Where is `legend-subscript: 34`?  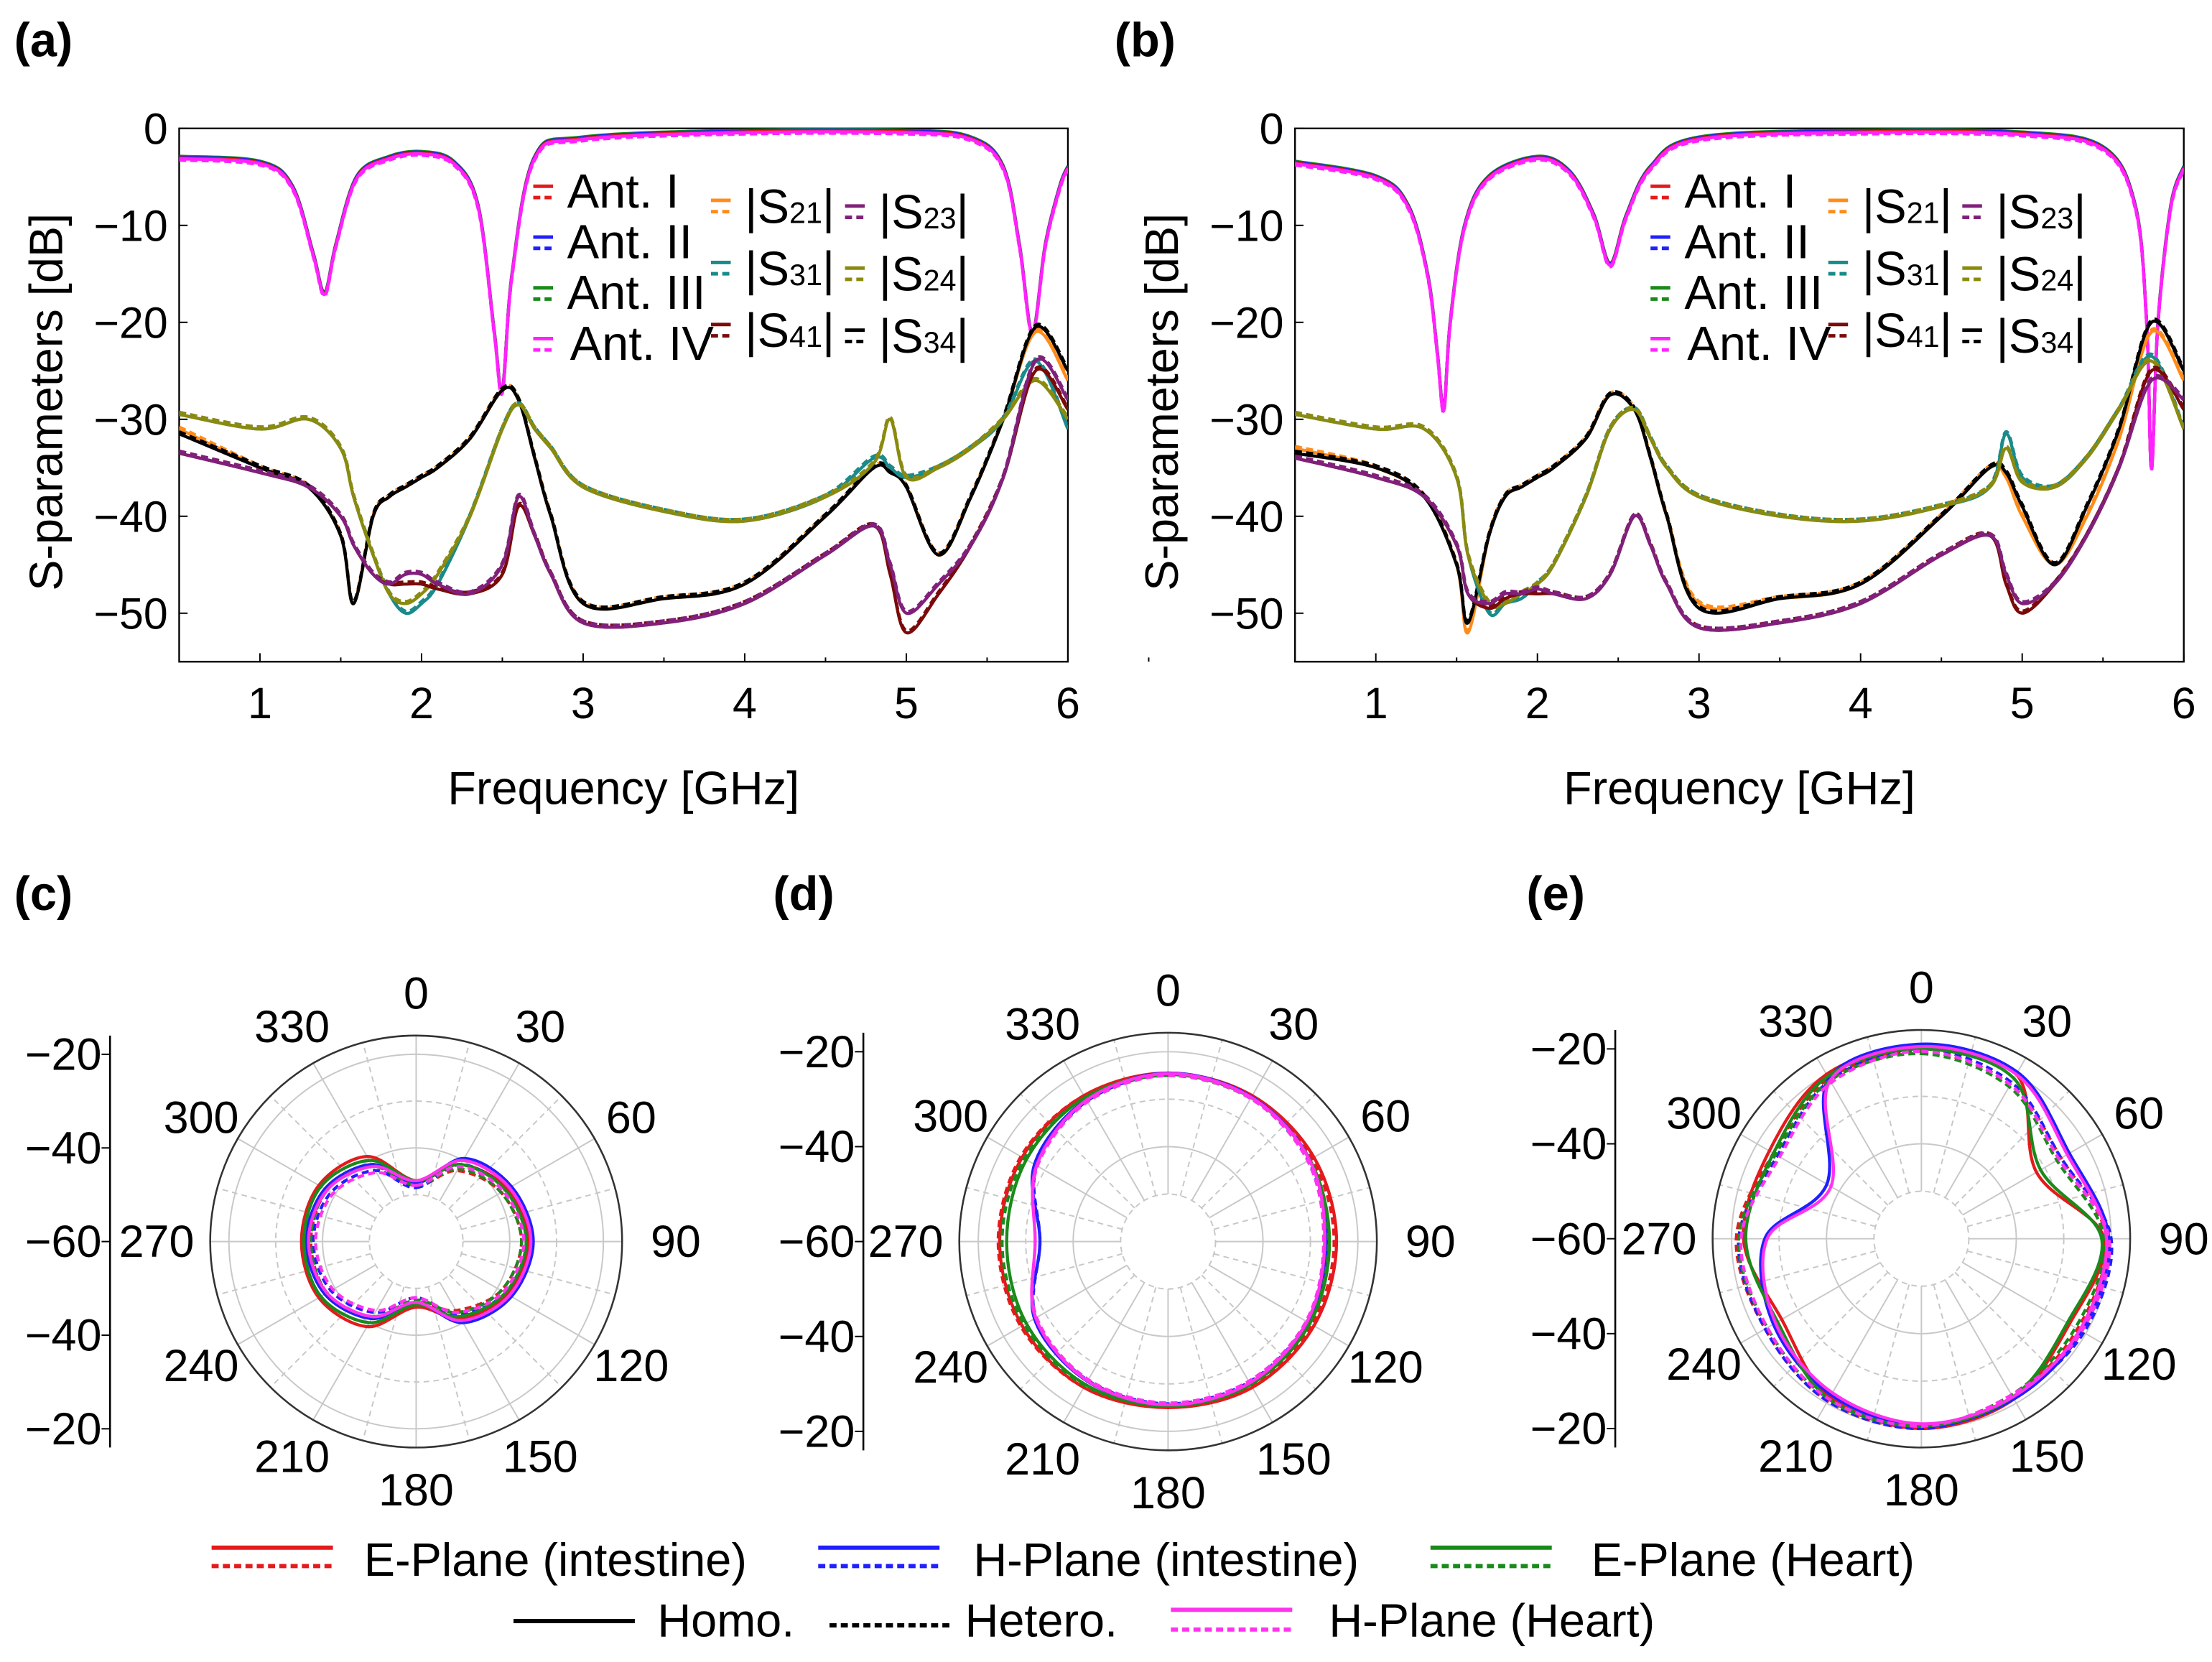
legend-subscript: 34 is located at coordinates (2056, 342).